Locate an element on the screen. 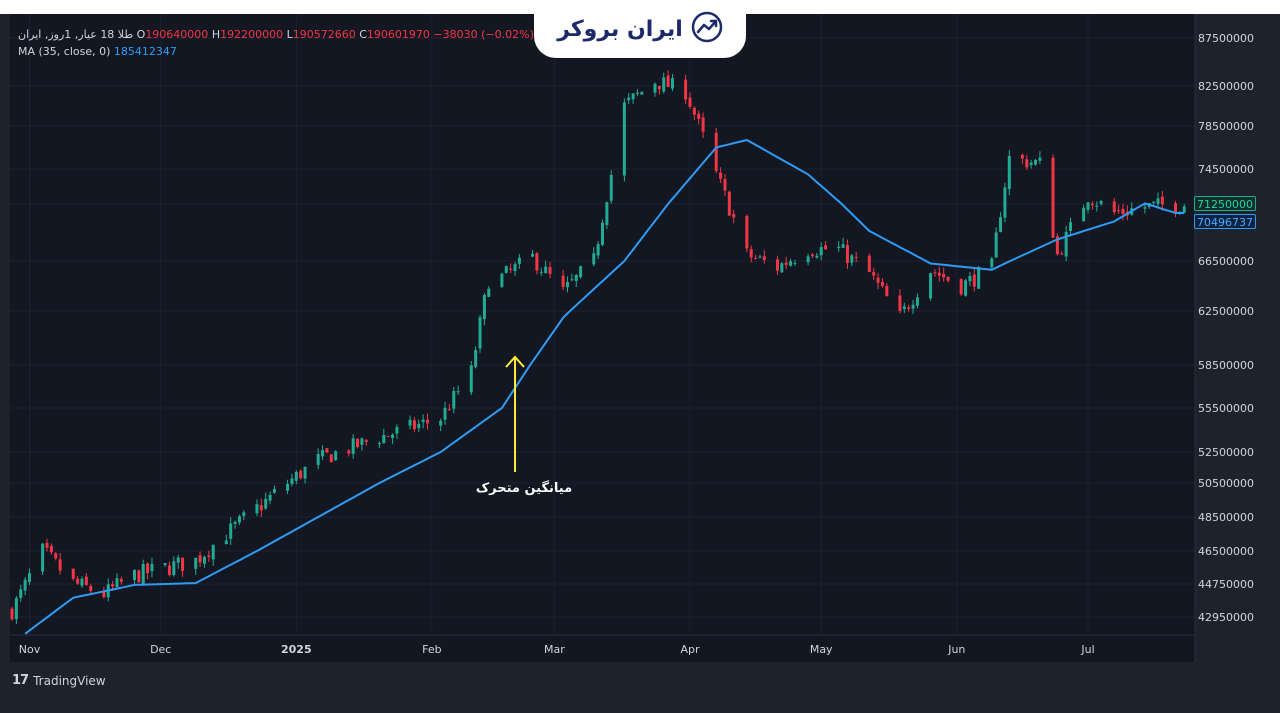 This screenshot has width=1280, height=713. logo: ایران بروکر is located at coordinates (640, 29).